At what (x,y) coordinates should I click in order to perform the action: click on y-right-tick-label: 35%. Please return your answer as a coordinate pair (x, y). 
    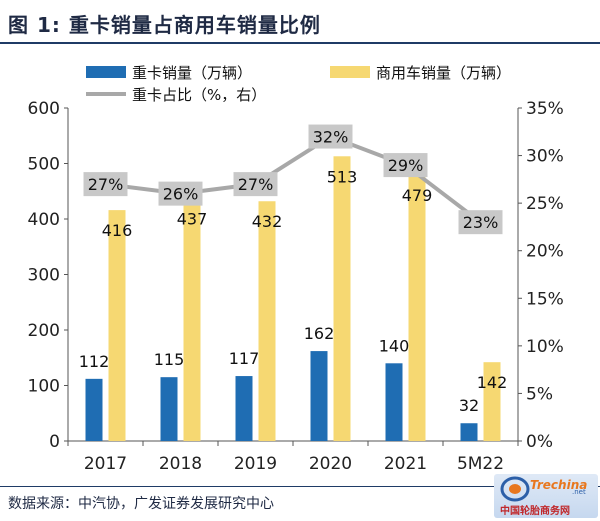
    Looking at the image, I should click on (545, 109).